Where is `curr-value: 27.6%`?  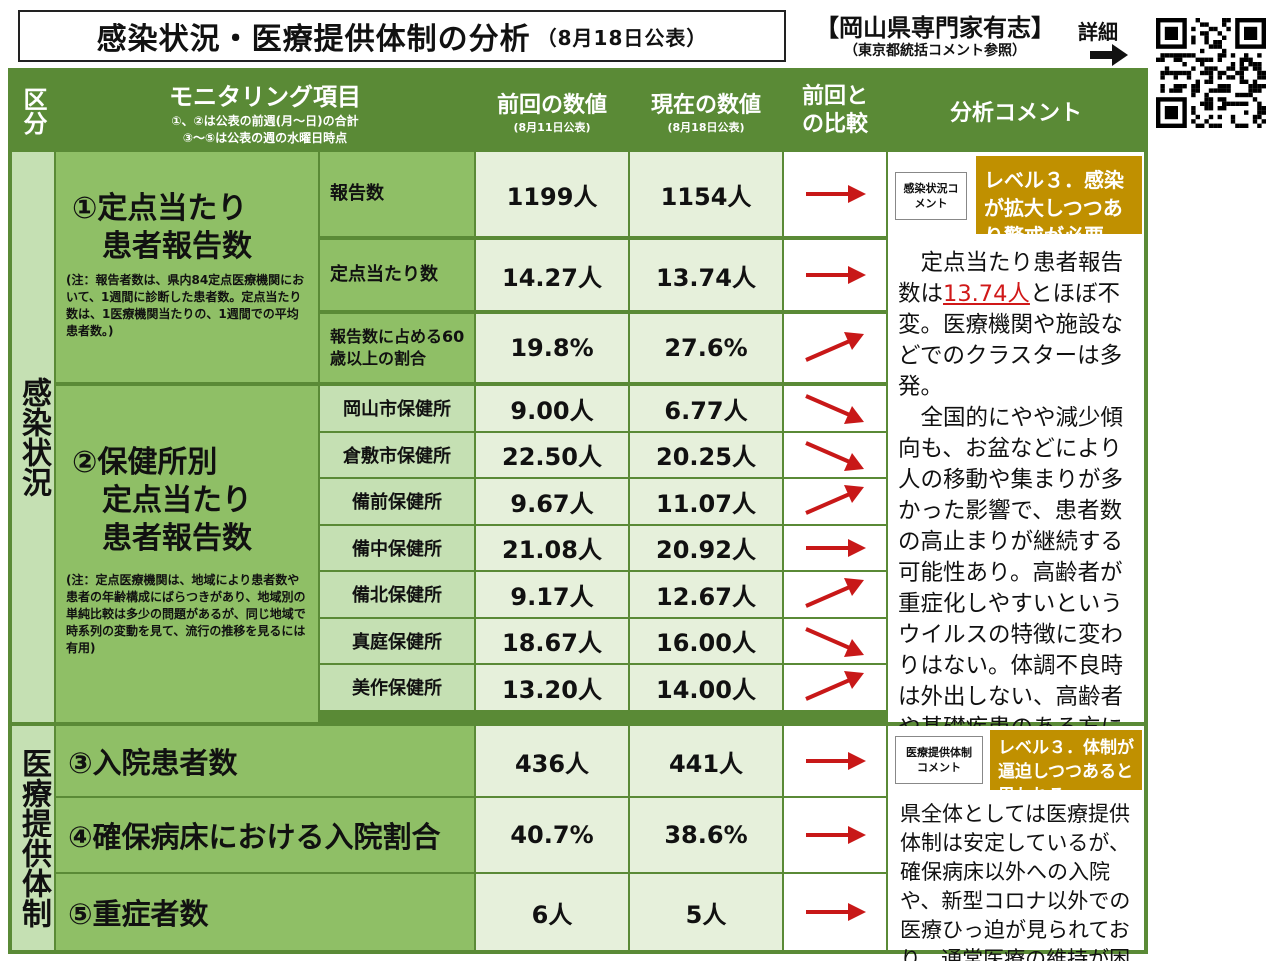
curr-value: 27.6% is located at coordinates (706, 348).